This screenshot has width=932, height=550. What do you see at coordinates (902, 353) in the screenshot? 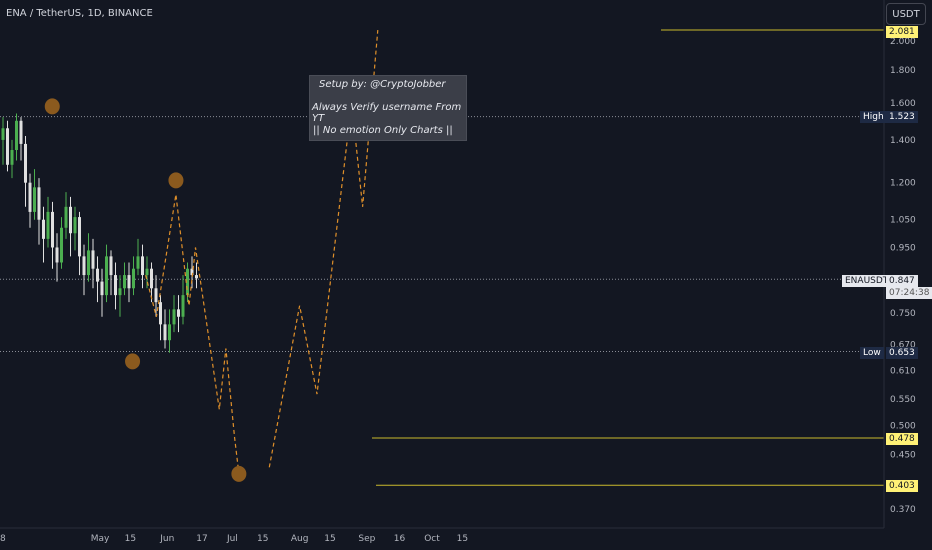
I see `low-price-tag: 0.653` at bounding box center [902, 353].